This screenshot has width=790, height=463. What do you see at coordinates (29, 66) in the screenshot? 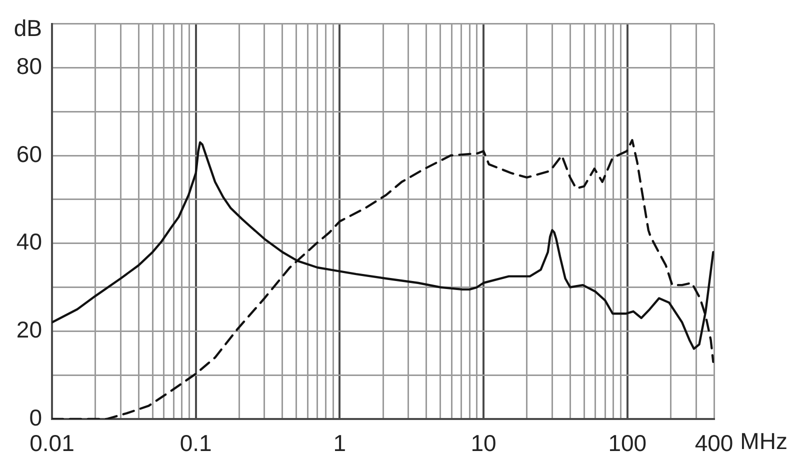
I see `y-tick-label: 80` at bounding box center [29, 66].